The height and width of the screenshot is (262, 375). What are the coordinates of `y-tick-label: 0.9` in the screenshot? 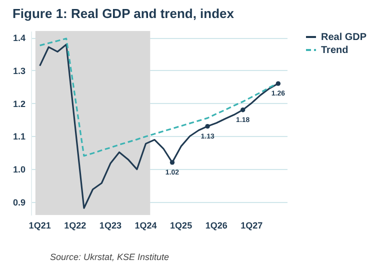 It's located at (19, 202).